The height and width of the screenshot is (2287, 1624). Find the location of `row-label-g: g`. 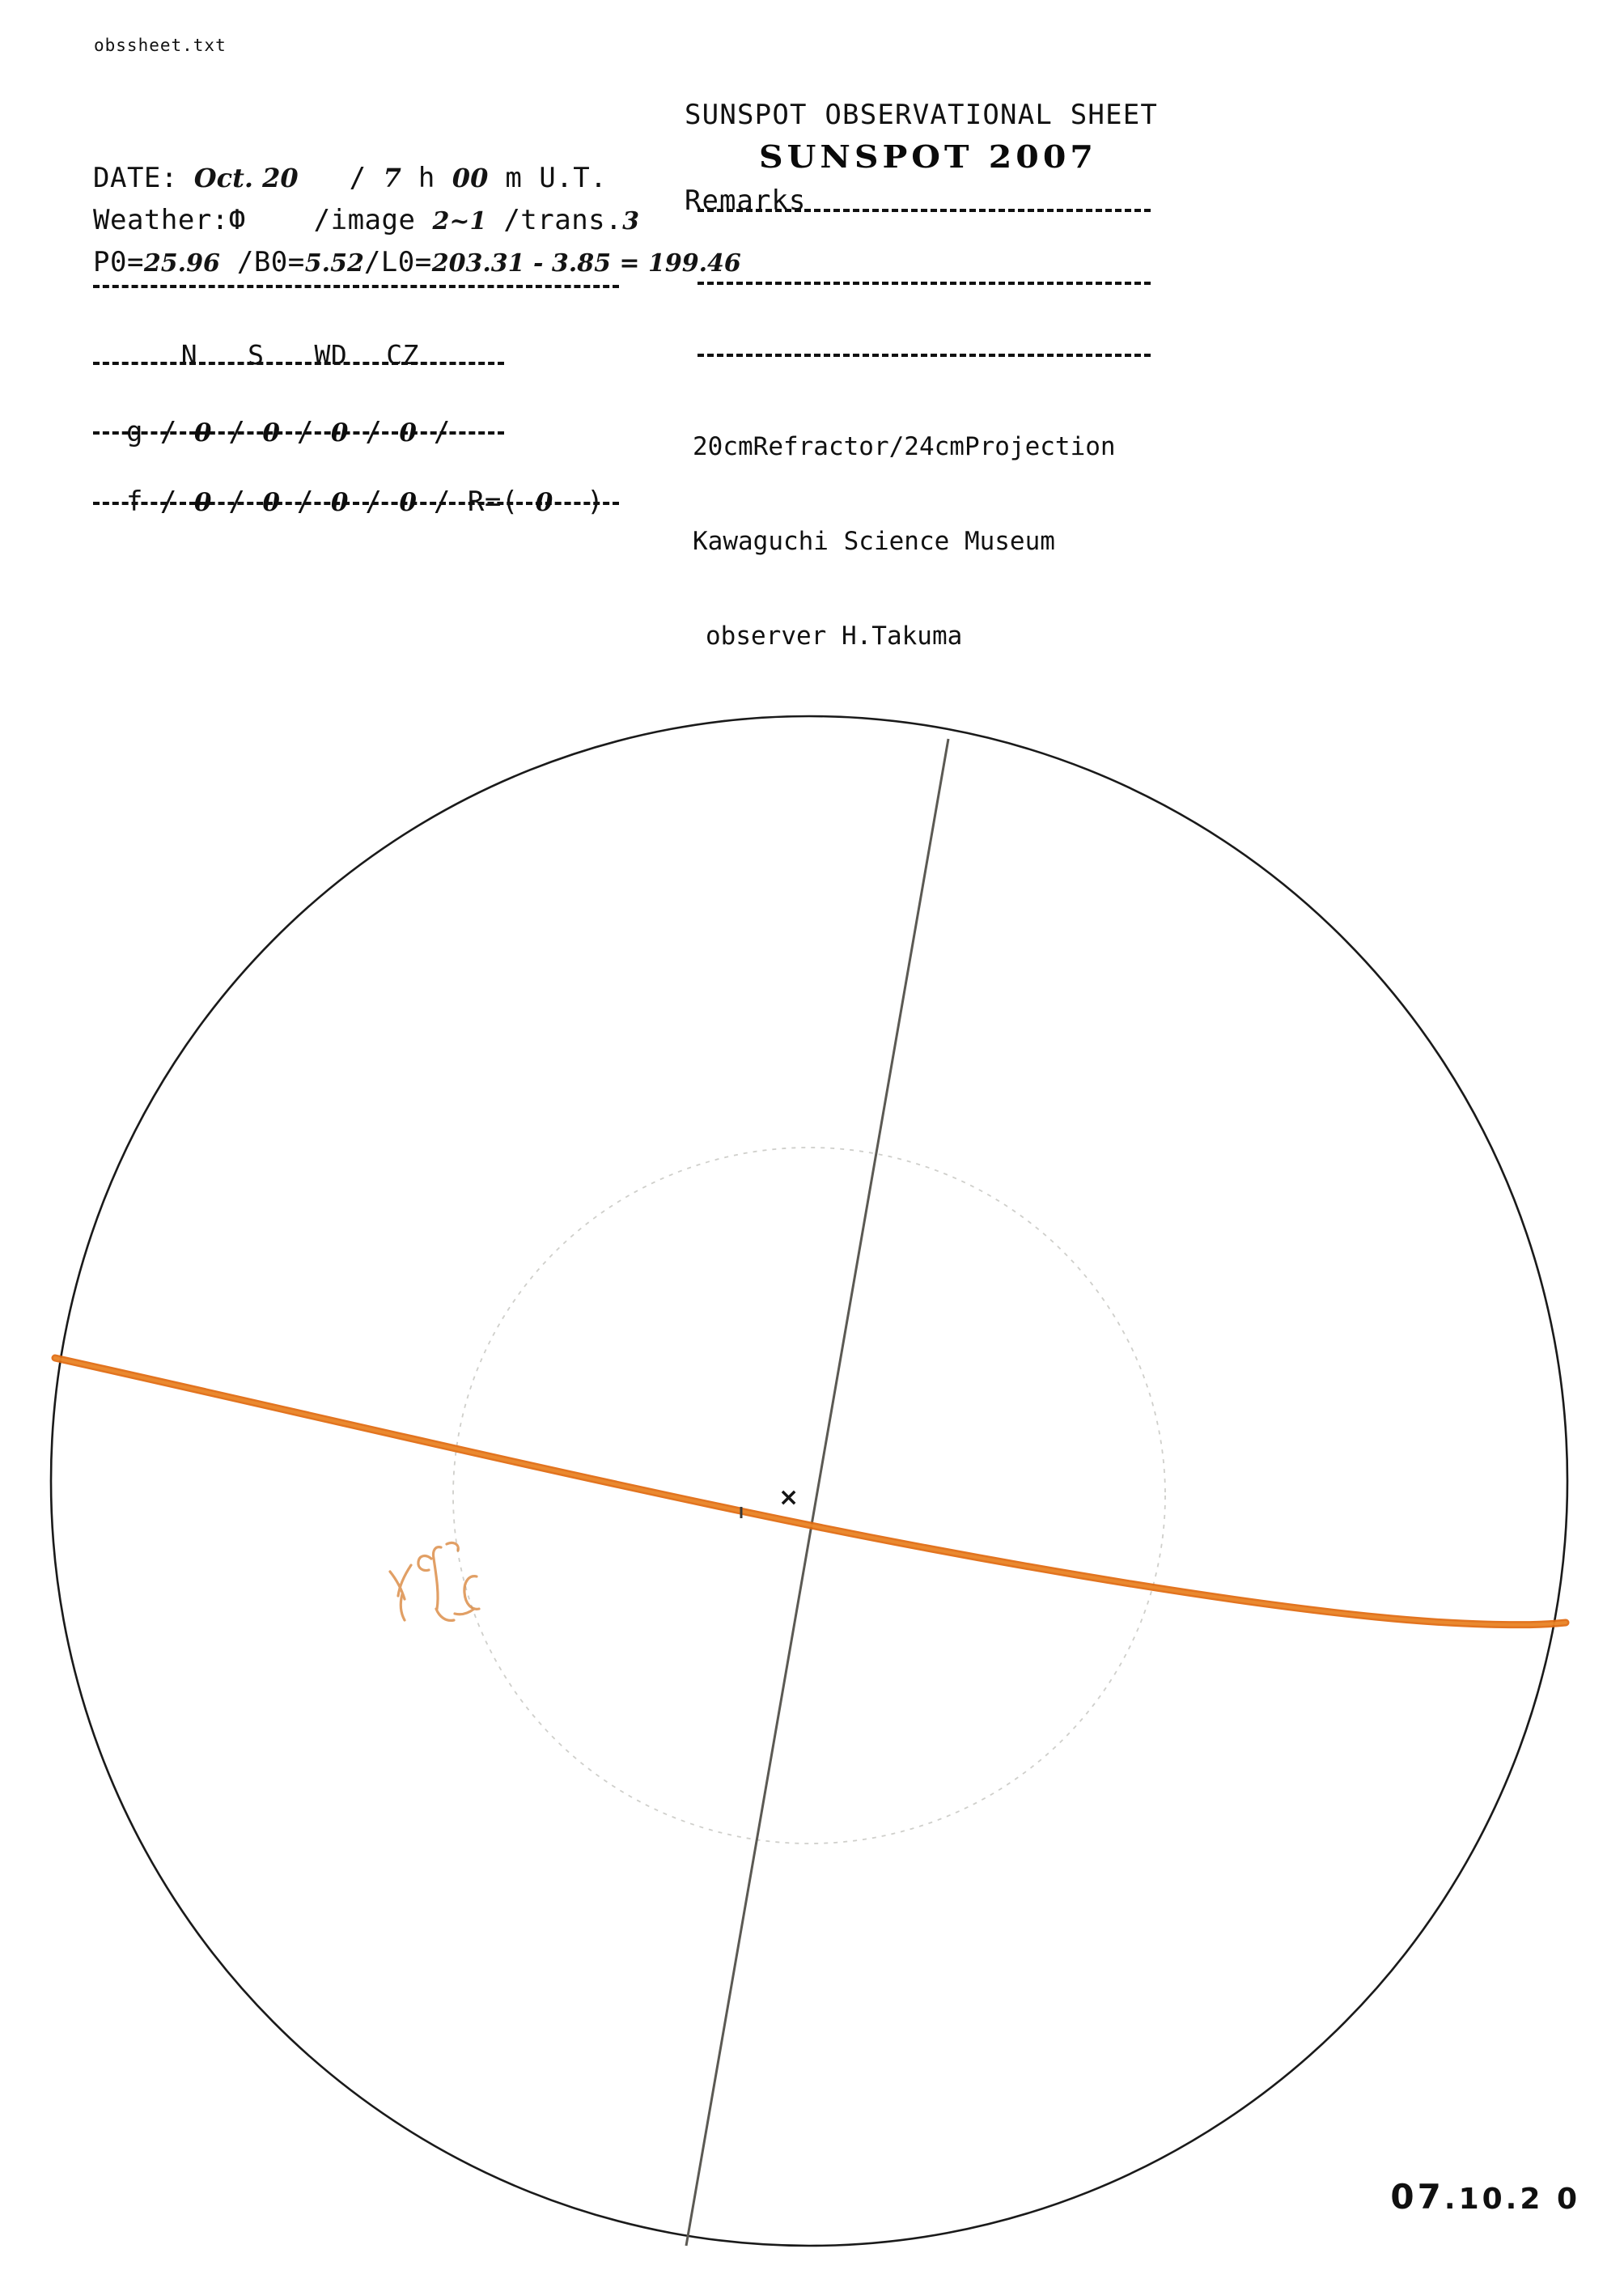

row-label-g: g is located at coordinates (134, 432).